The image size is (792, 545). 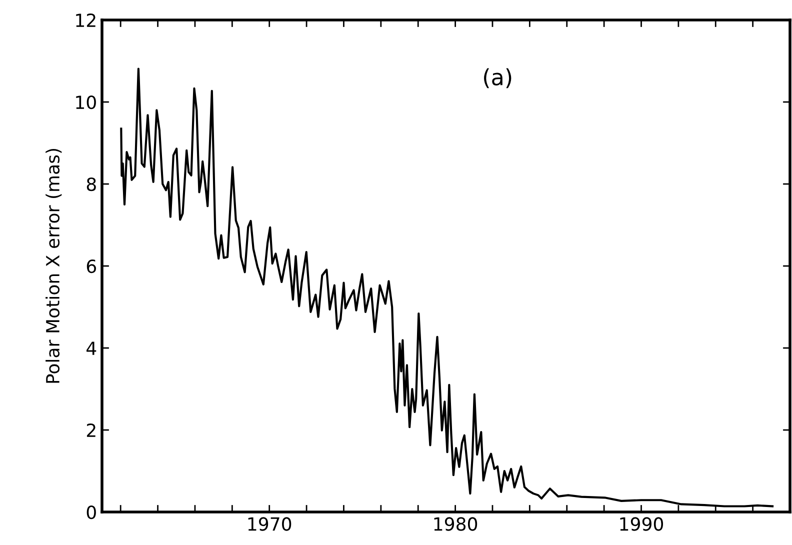 I want to click on x-tick-label: 1990, so click(x=642, y=524).